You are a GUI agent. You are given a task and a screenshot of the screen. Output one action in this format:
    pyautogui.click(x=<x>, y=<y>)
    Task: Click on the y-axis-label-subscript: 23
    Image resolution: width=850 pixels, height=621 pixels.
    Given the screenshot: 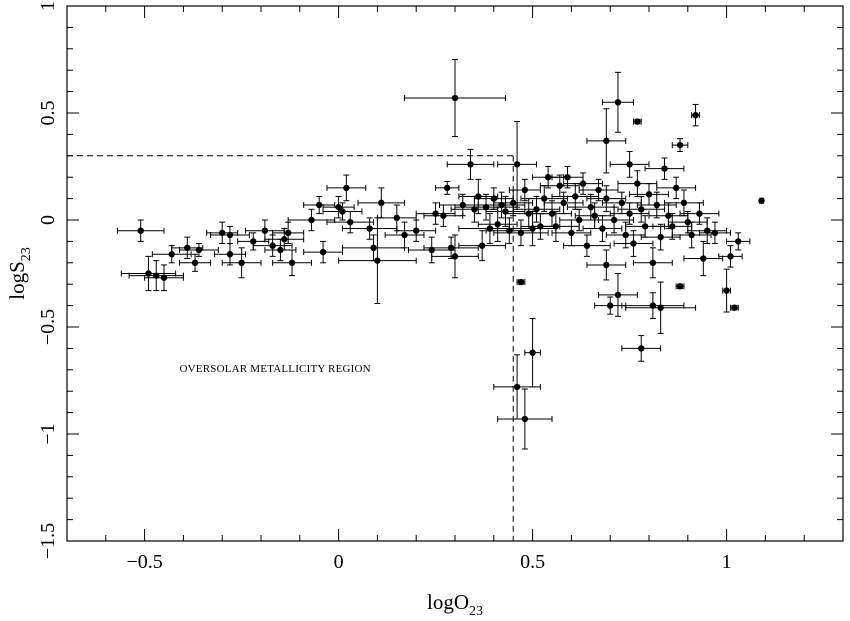 What is the action you would take?
    pyautogui.click(x=26, y=254)
    